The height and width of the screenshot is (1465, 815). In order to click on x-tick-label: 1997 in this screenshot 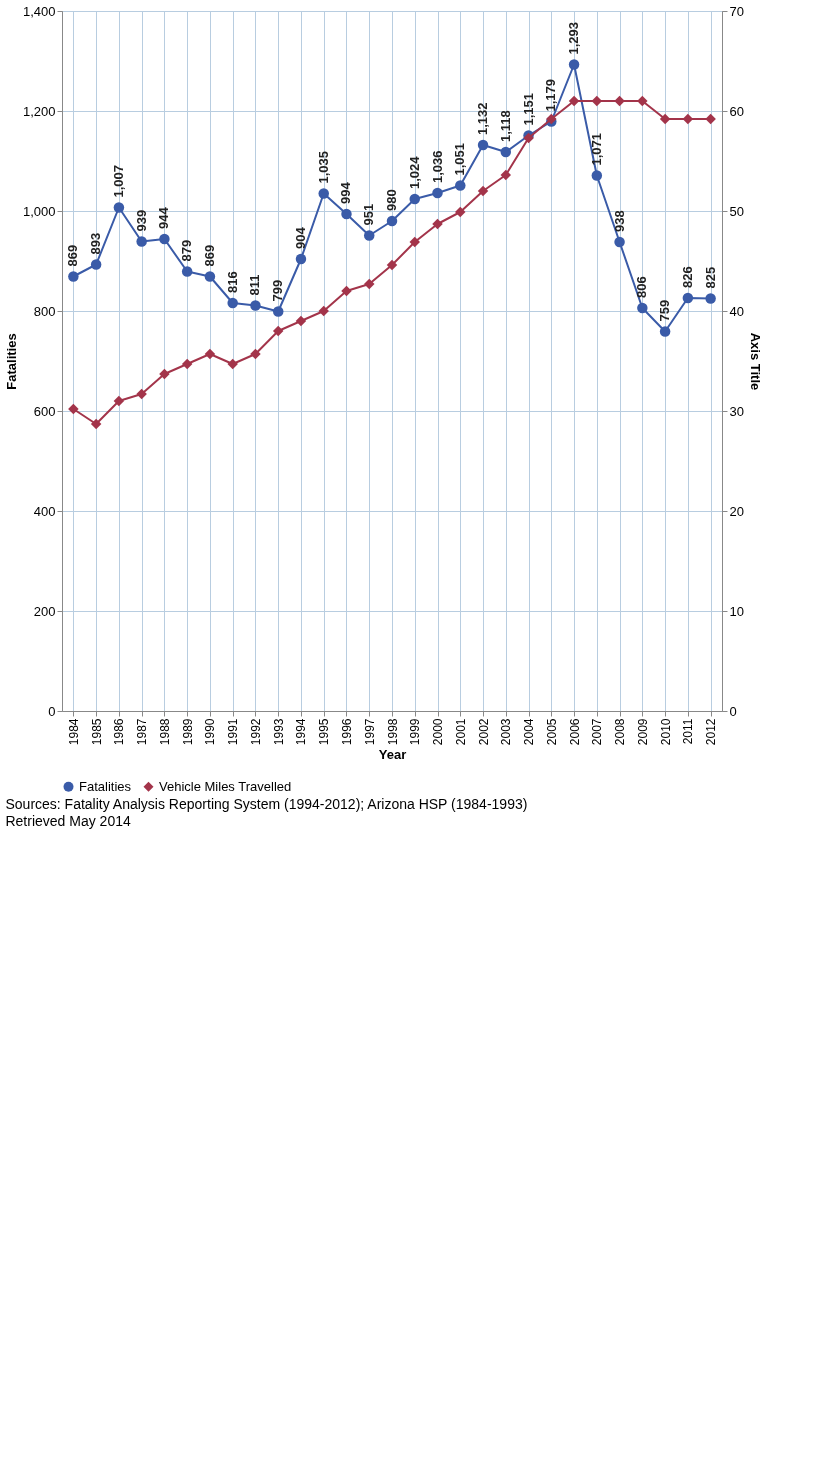, I will do `click(369, 732)`.